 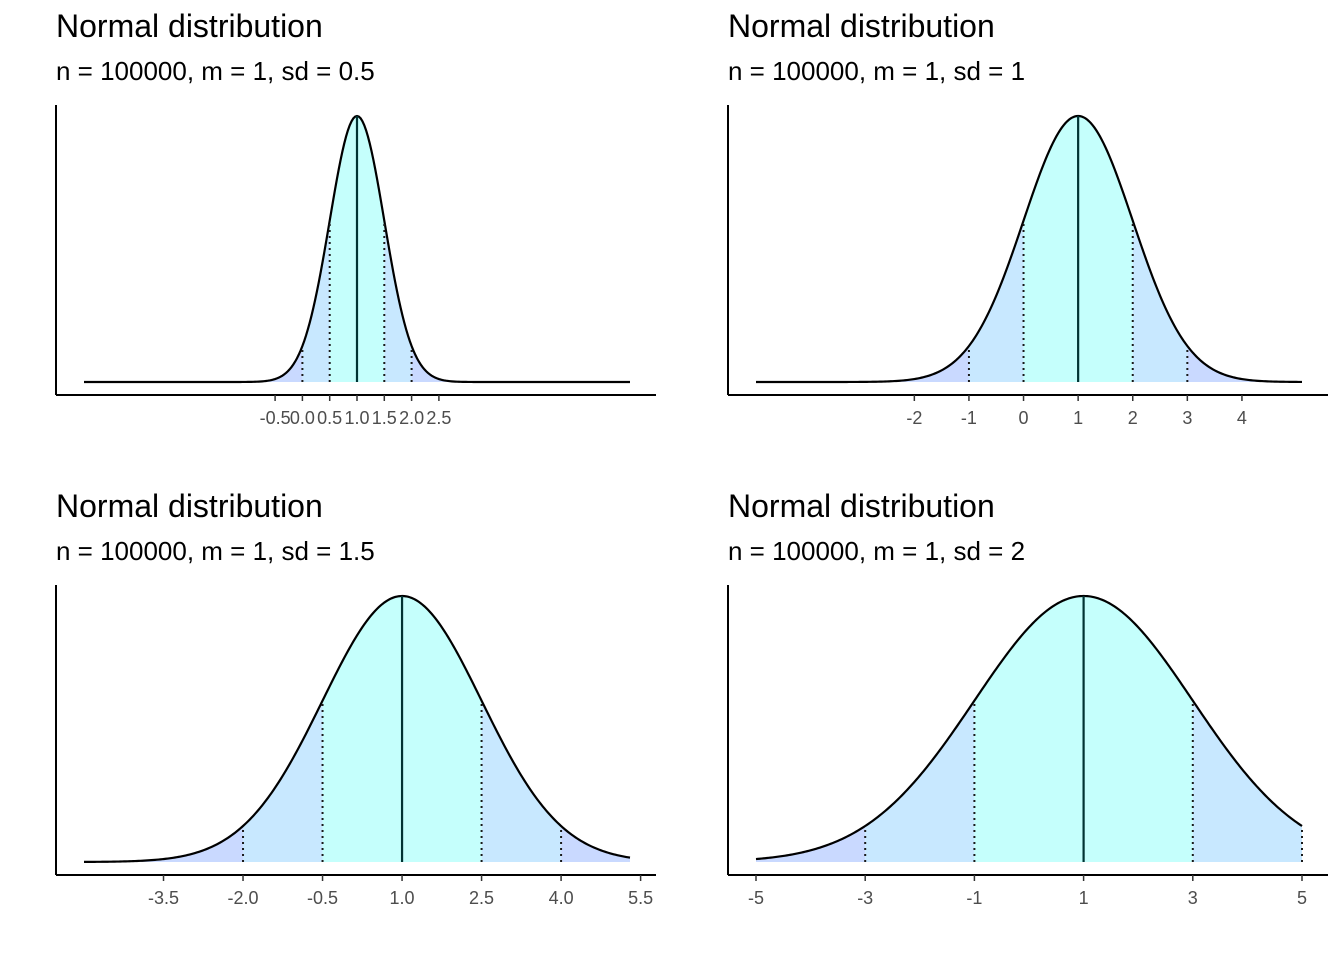 I want to click on x-tick-label: -3.5, so click(x=163, y=898).